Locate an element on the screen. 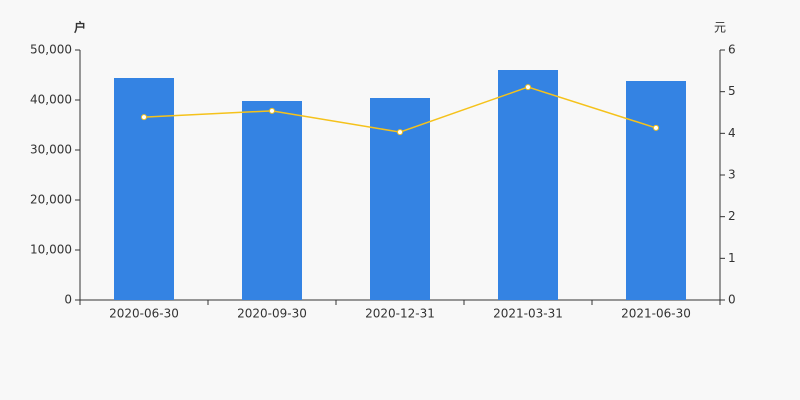 The image size is (800, 400). y2-axis-title: 元 is located at coordinates (720, 28).